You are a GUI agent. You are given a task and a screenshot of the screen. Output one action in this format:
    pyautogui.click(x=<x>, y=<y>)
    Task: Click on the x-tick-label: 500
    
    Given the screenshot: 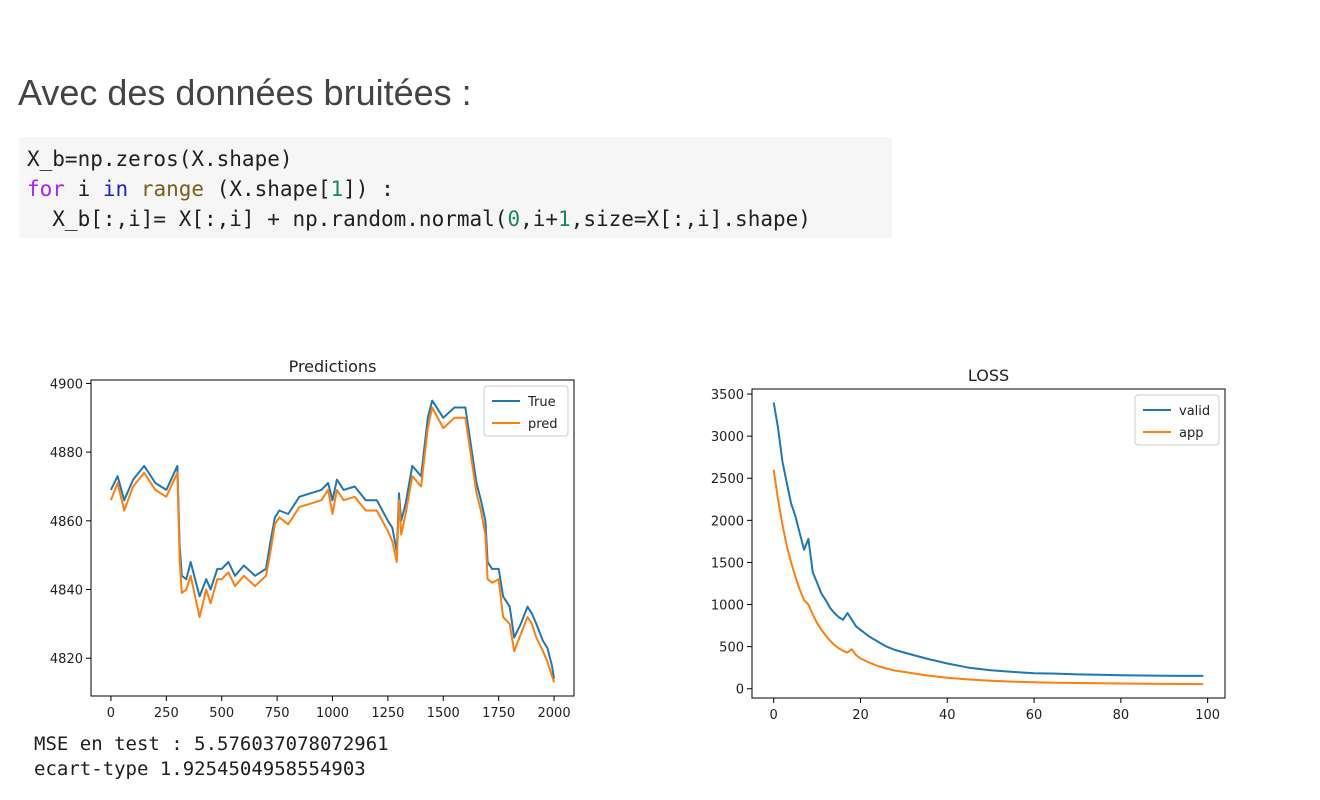 What is the action you would take?
    pyautogui.click(x=221, y=713)
    